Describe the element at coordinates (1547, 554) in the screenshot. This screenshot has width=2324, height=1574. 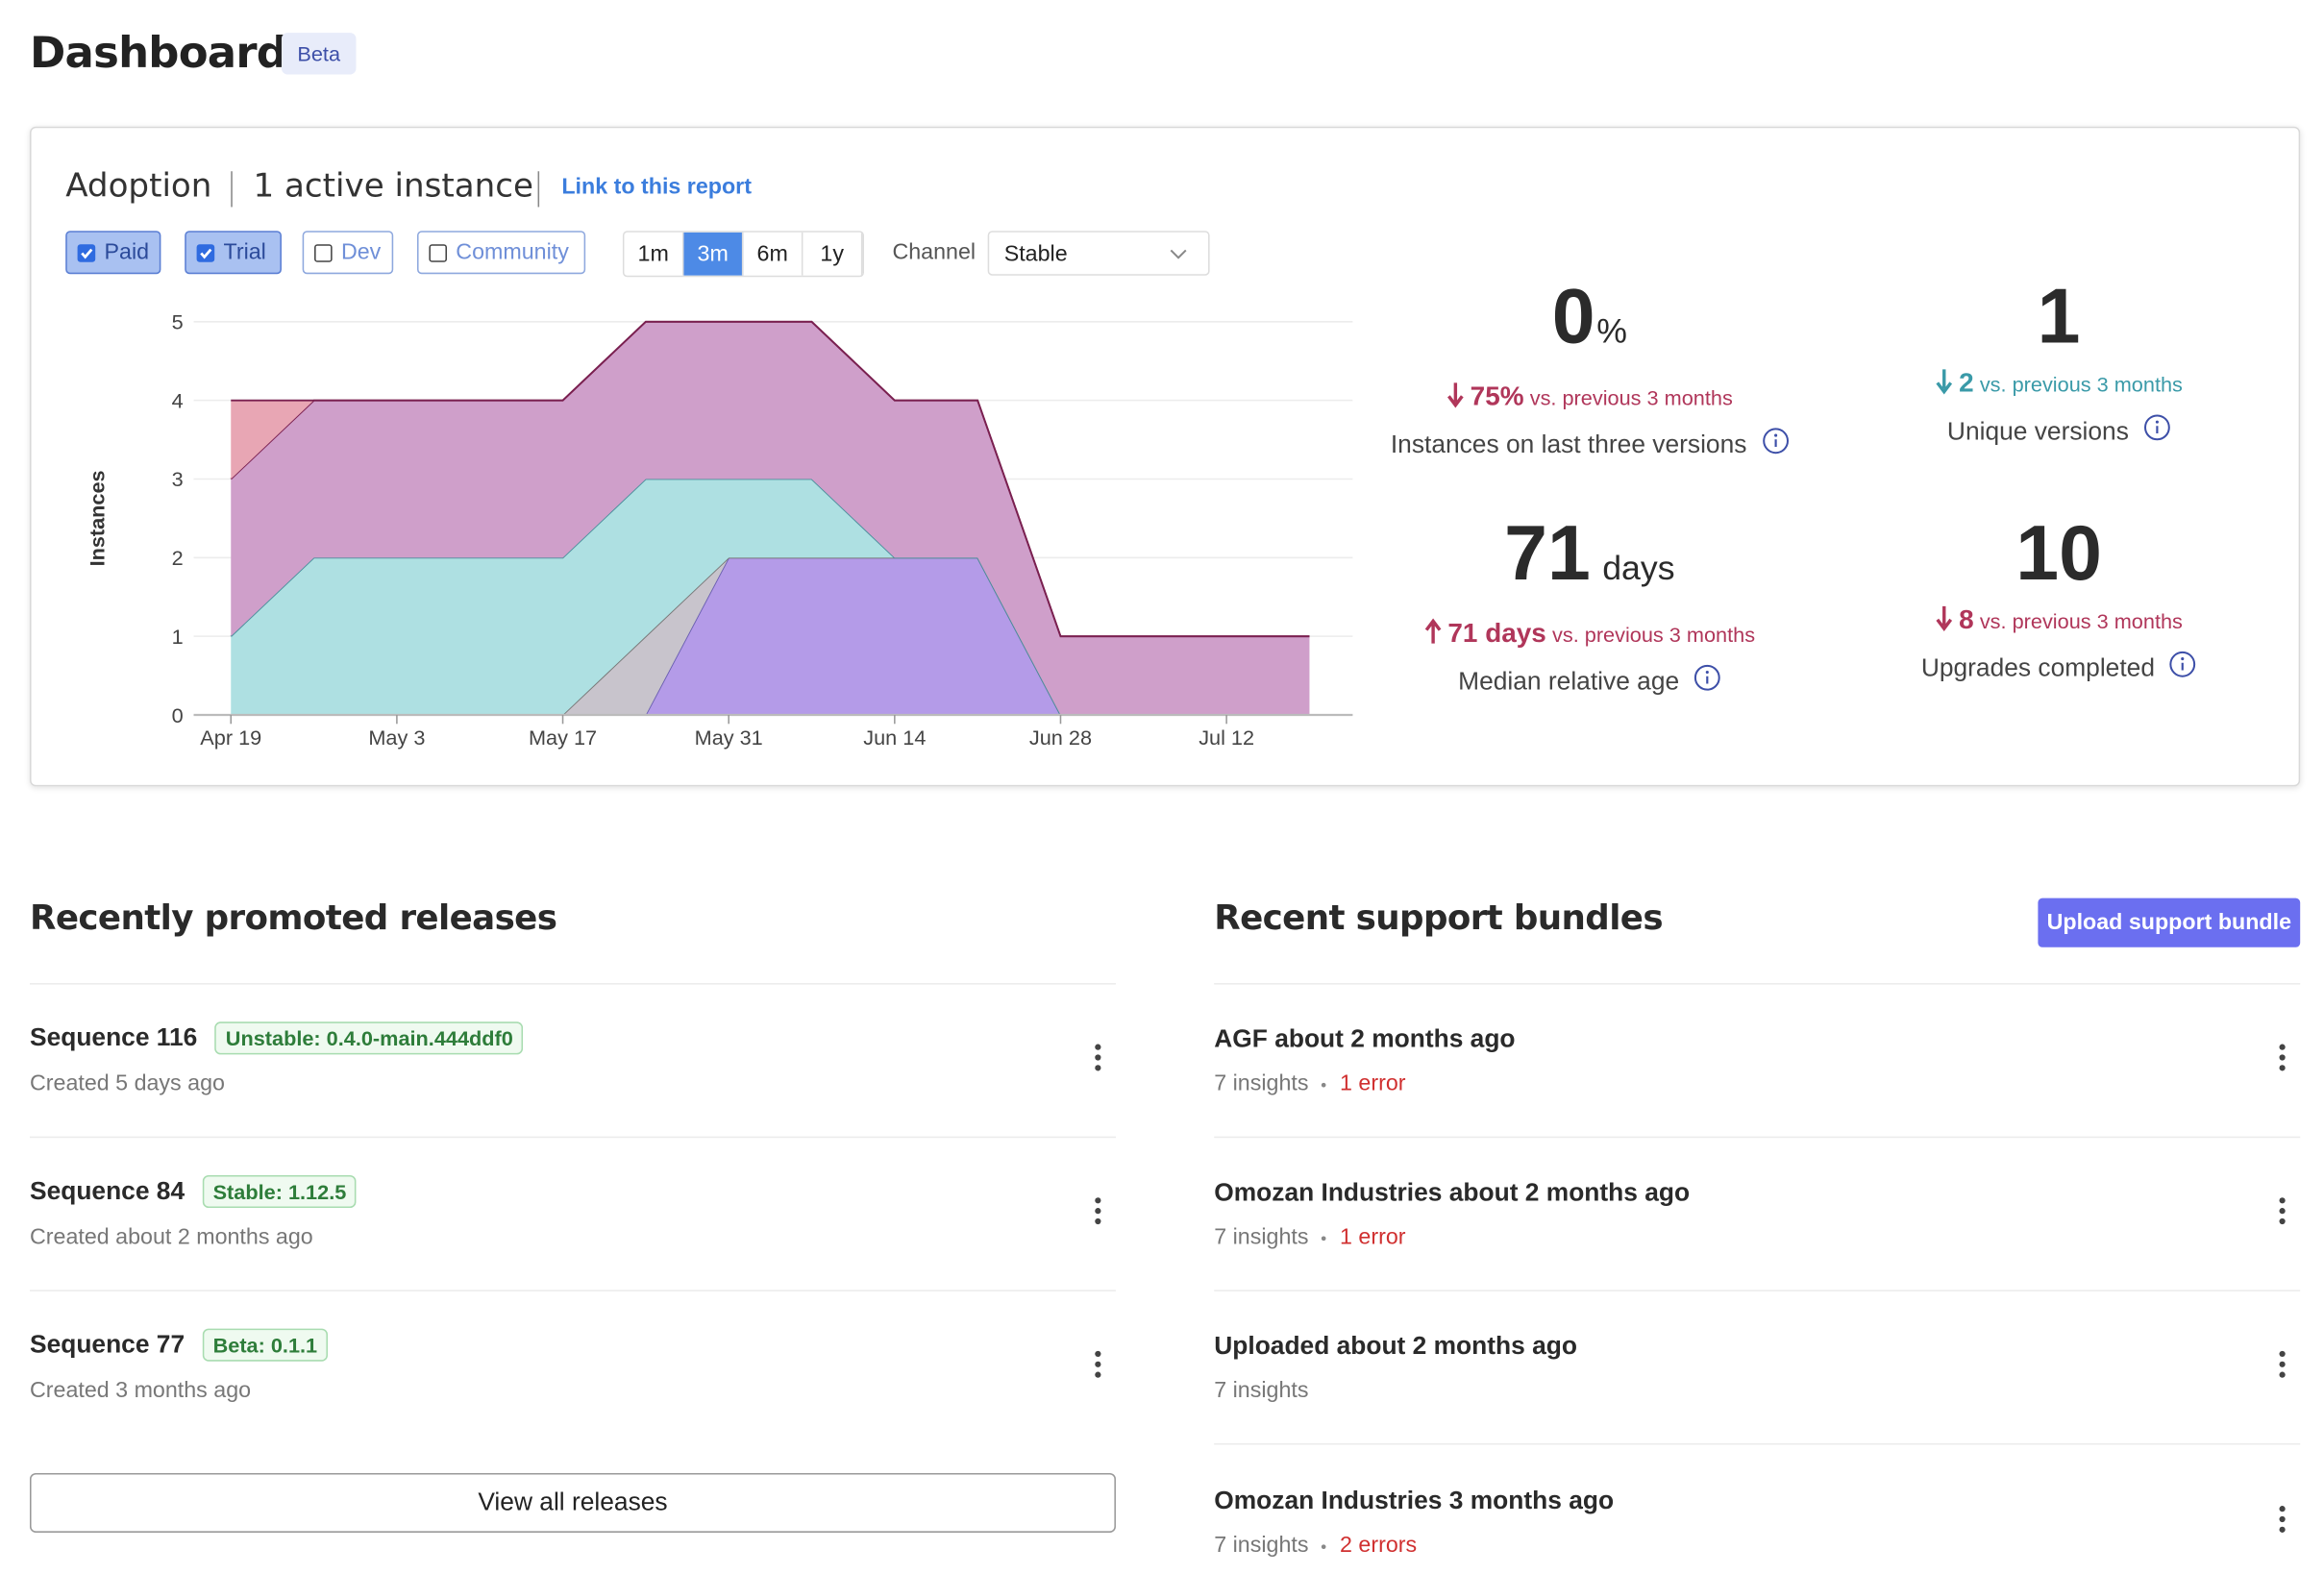
I see `stat-value: 71` at that location.